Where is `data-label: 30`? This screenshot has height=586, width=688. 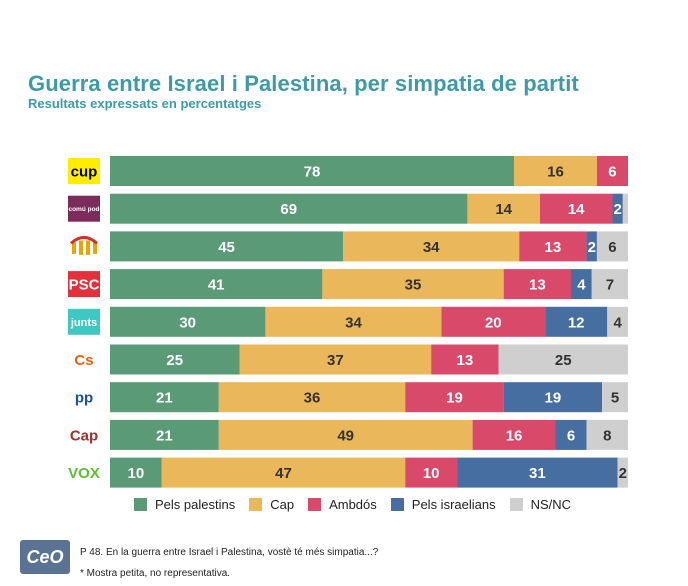 data-label: 30 is located at coordinates (187, 322).